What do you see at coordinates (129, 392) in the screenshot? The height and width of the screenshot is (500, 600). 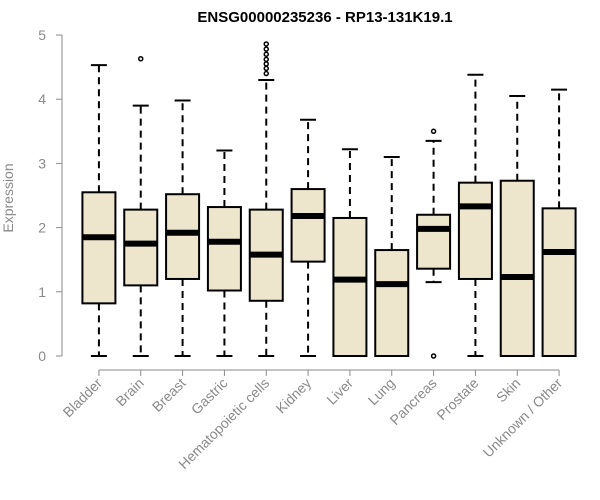 I see `x-category-label: Brain` at bounding box center [129, 392].